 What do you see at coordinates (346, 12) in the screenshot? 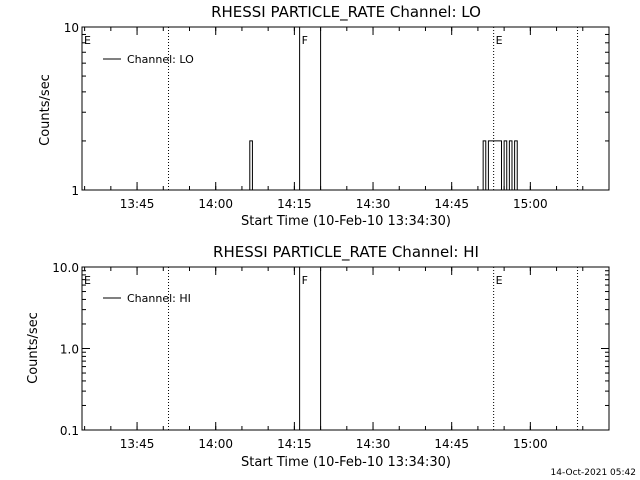
I see `lo-chart-title: RHESSI PARTICLE_RATE Channel: LO` at bounding box center [346, 12].